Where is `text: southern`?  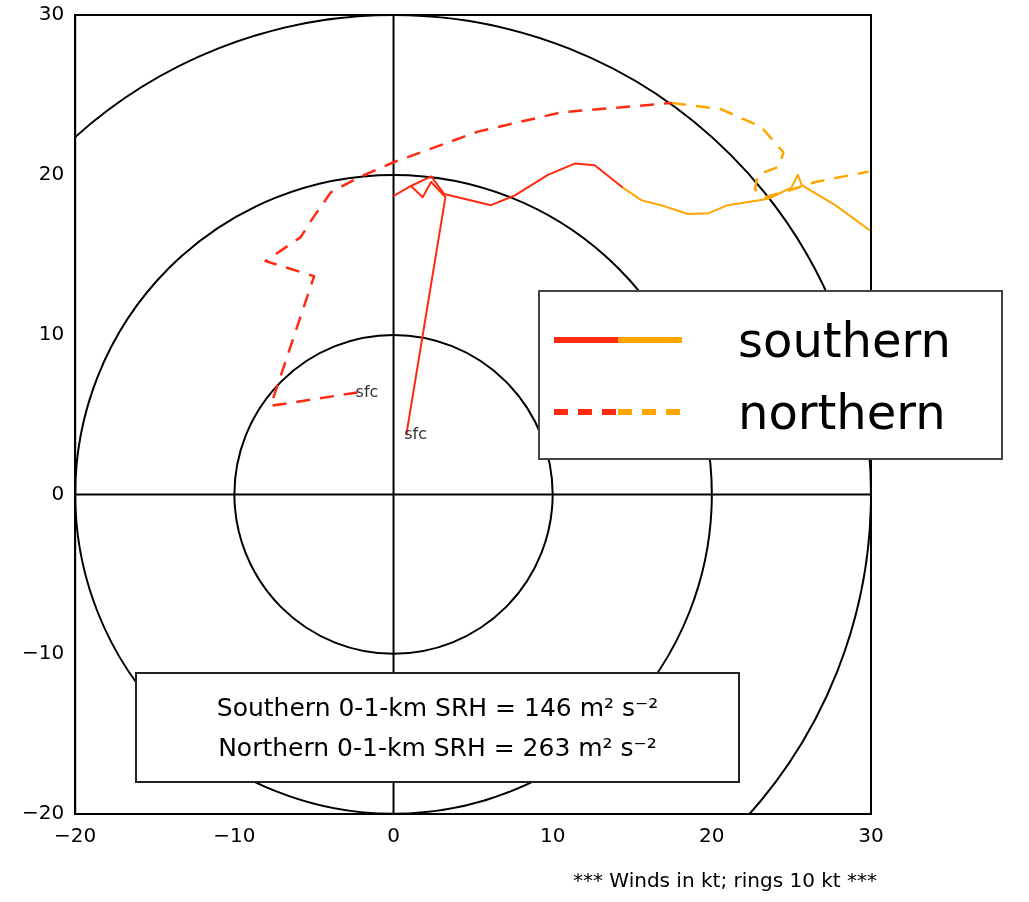
text: southern is located at coordinates (844, 340).